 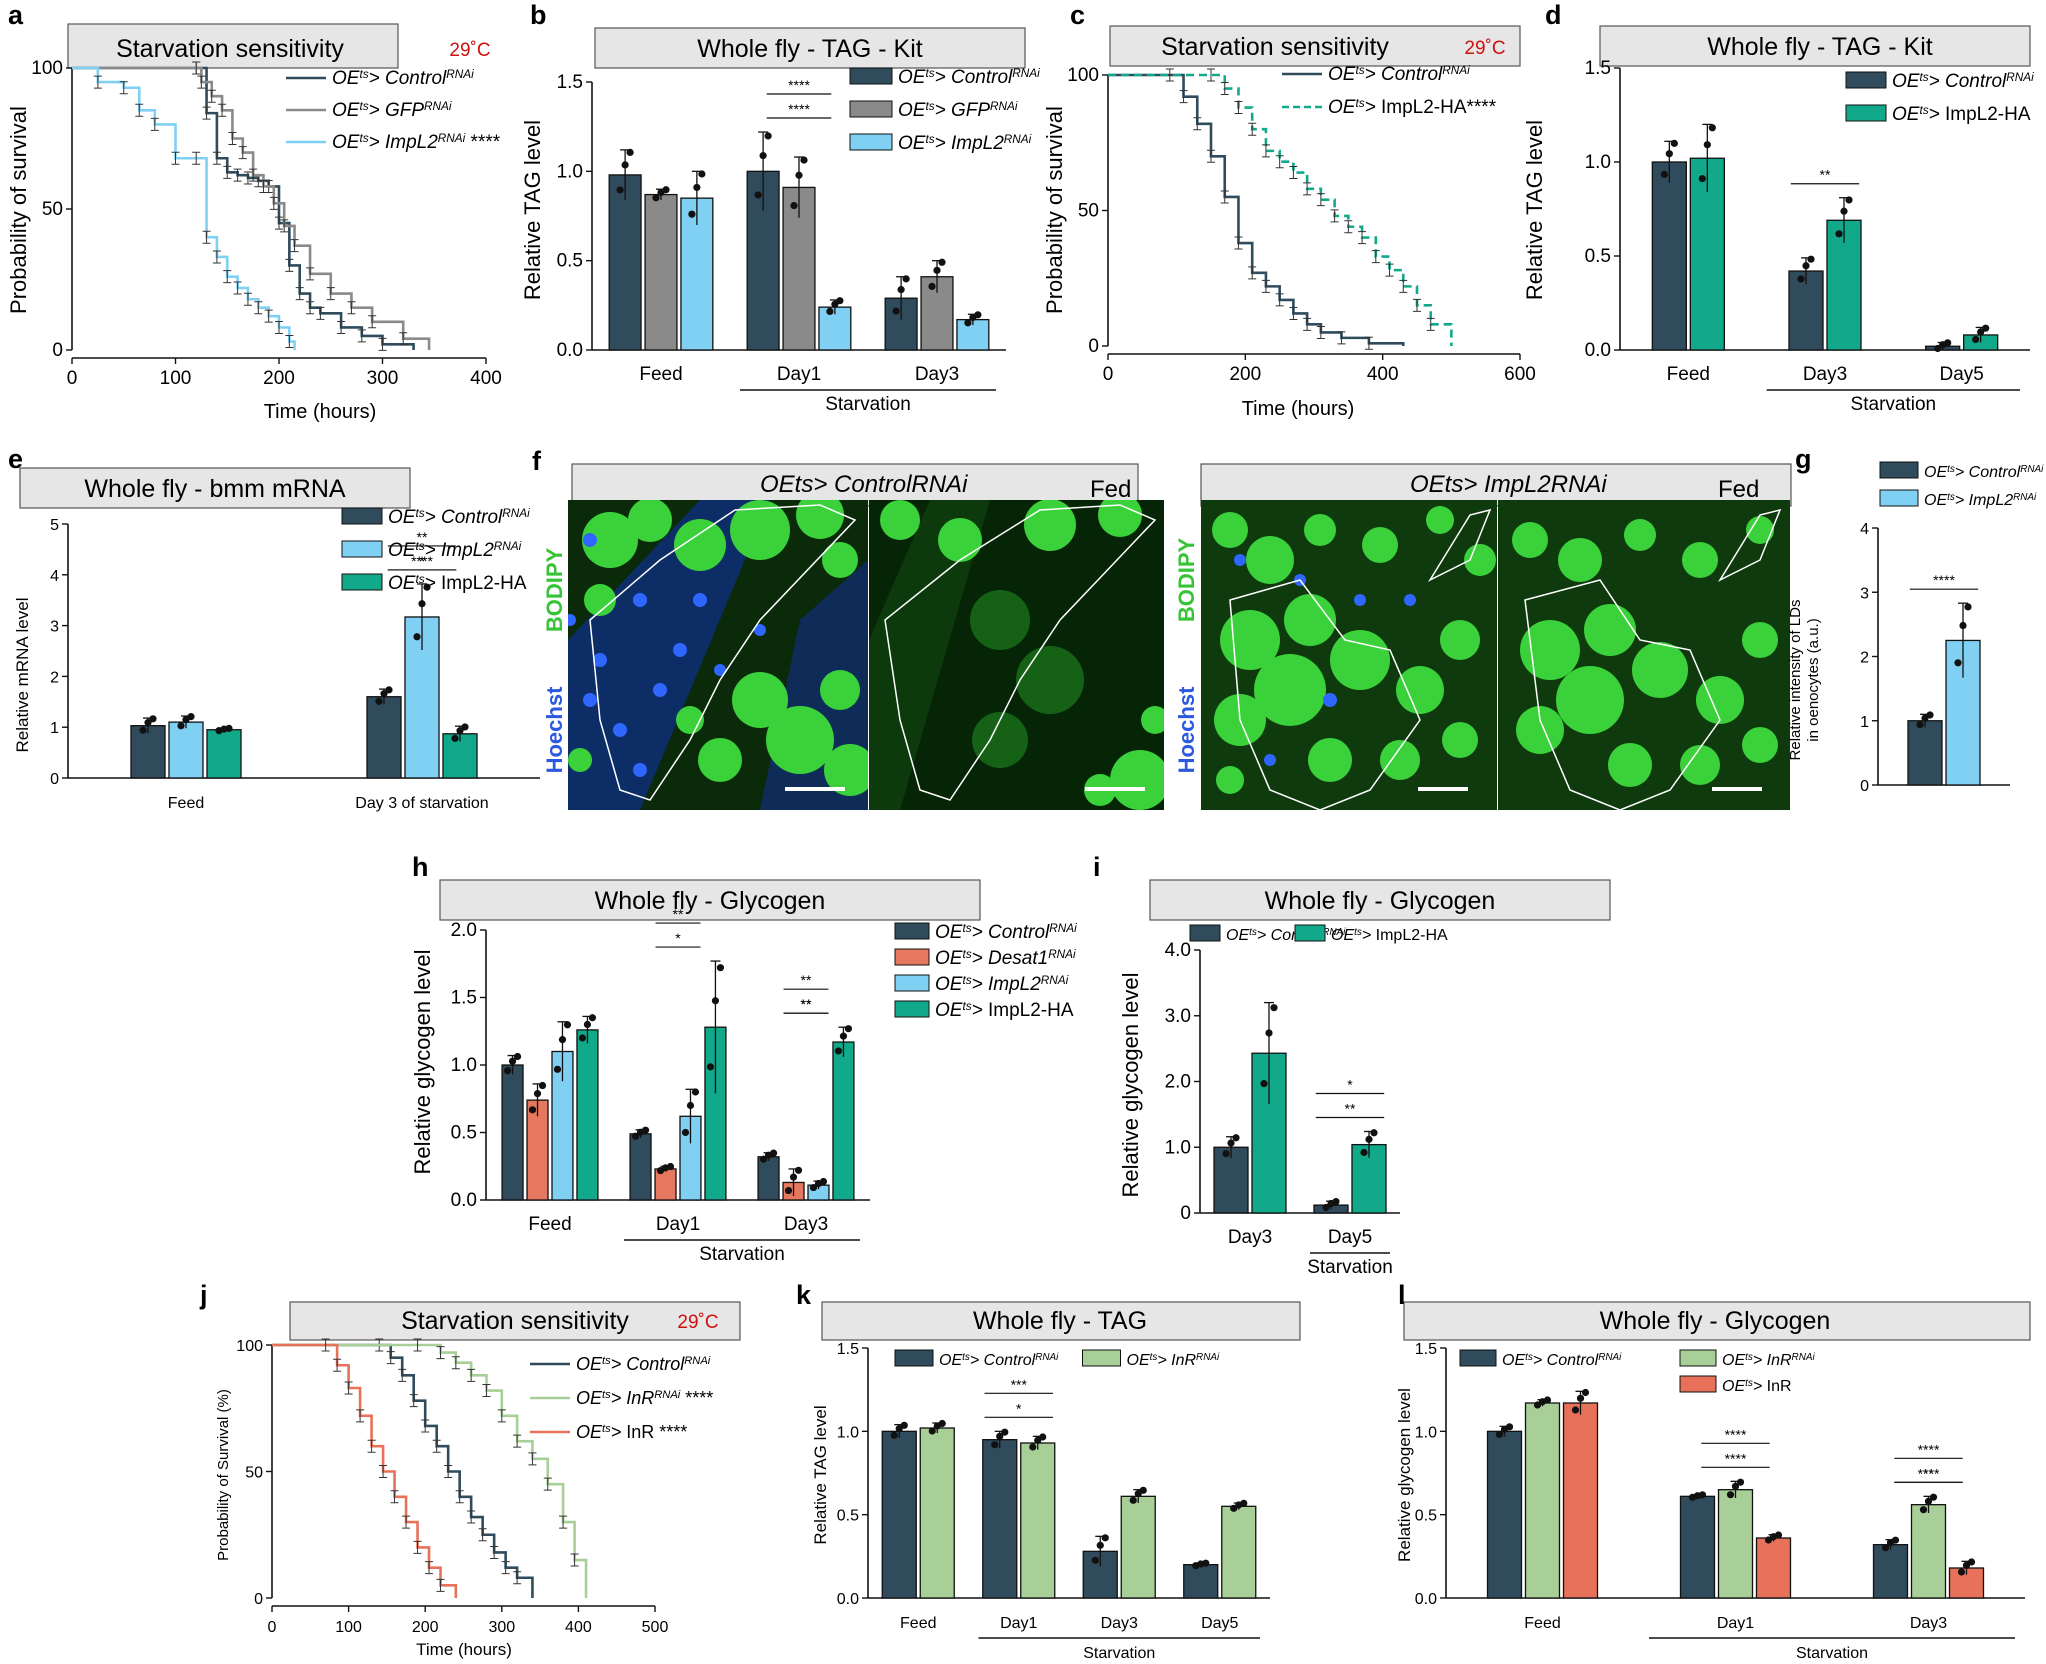 What do you see at coordinates (999, 1361) in the screenshot?
I see `legend-label-k: OEts> ControlRNAi` at bounding box center [999, 1361].